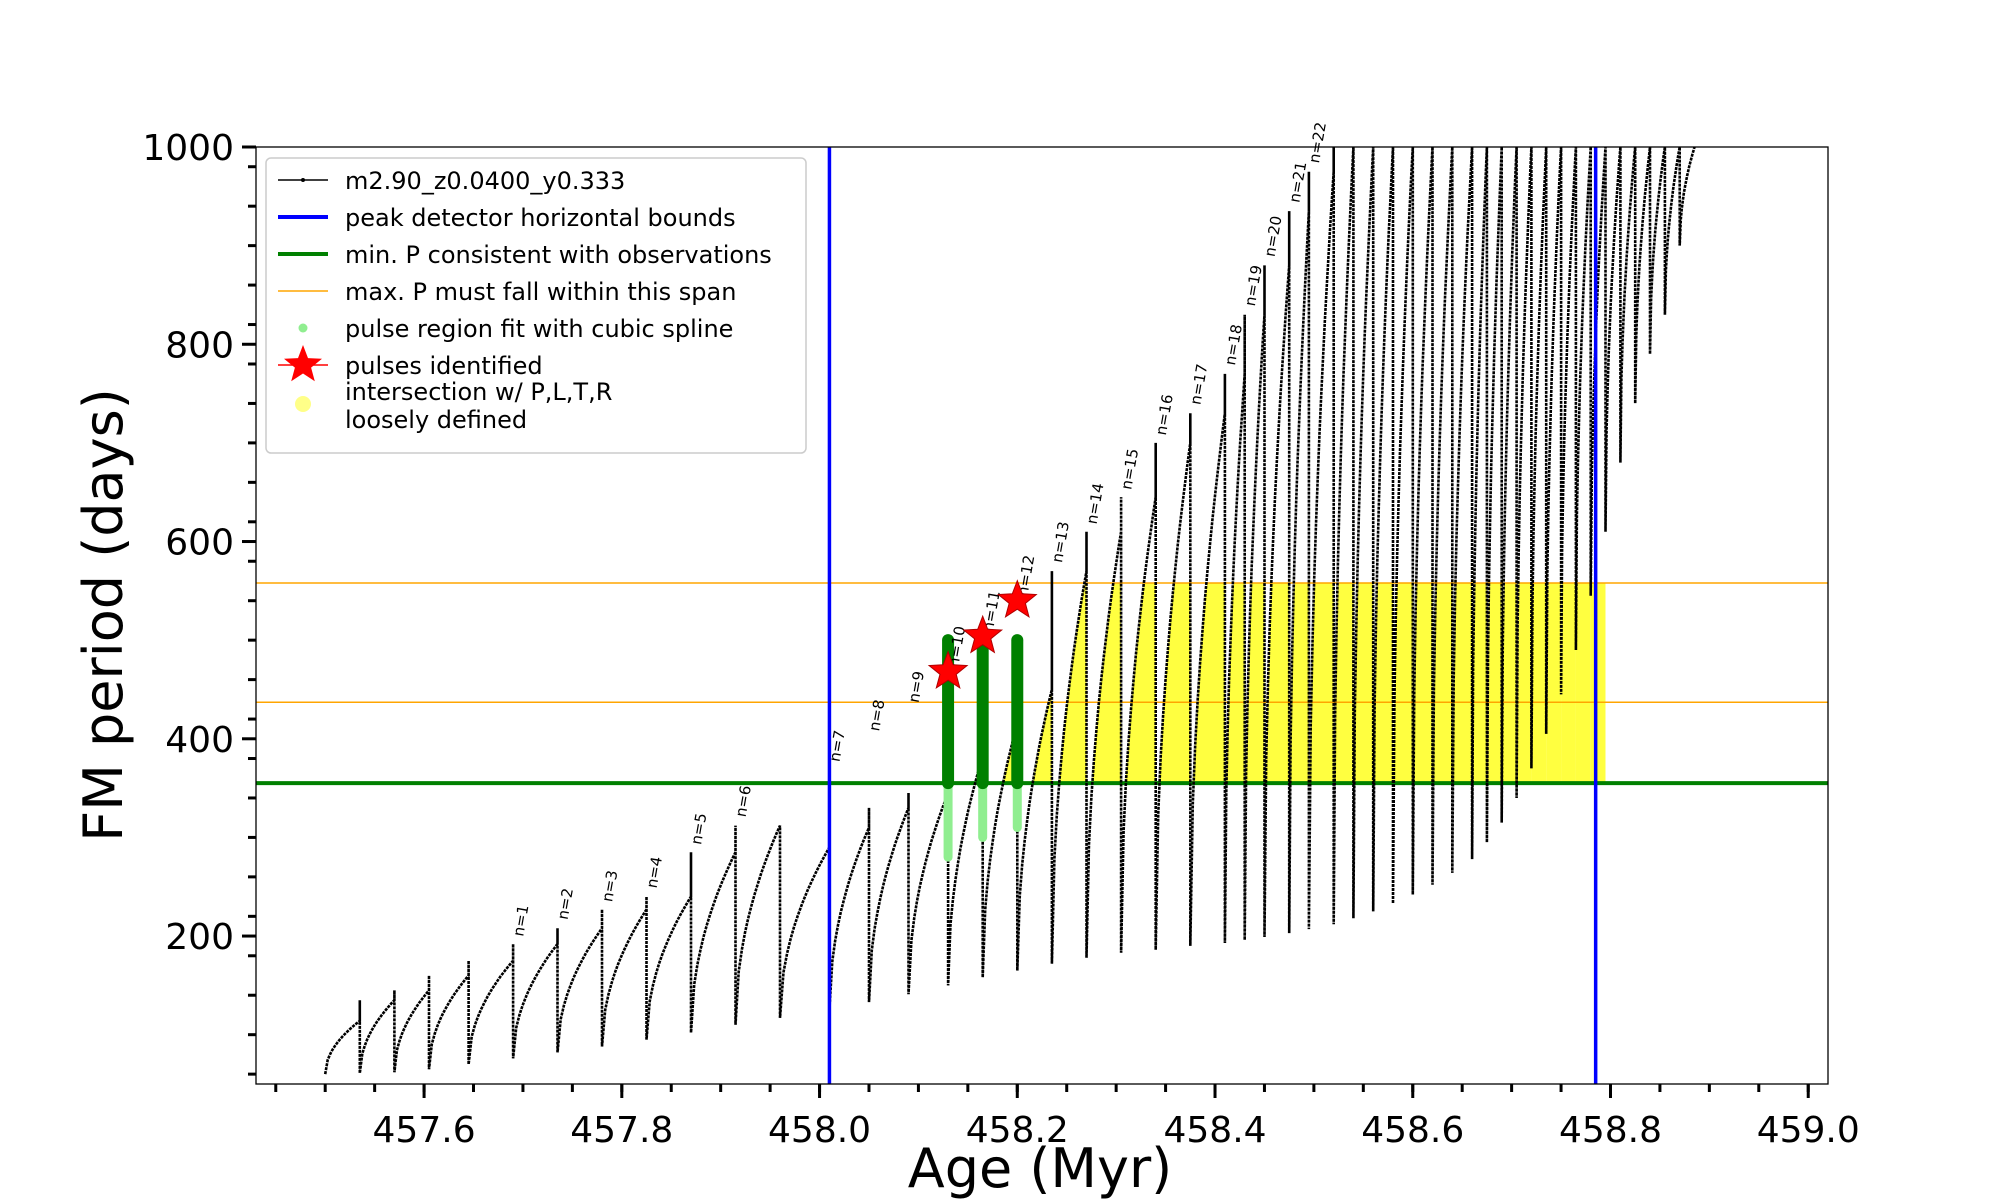  Describe the element at coordinates (565, 904) in the screenshot. I see `pulse-label: n=2` at that location.